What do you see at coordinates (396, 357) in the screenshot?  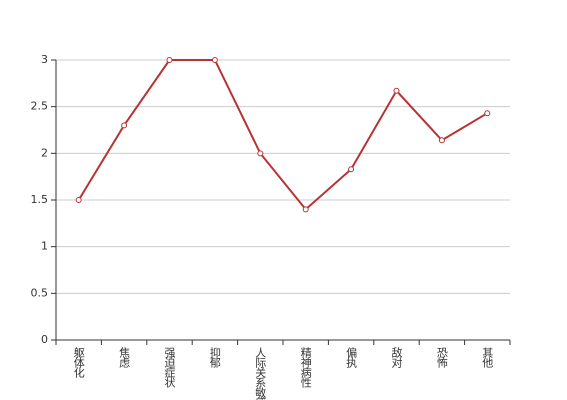 I see `x-tick-label: 敌对` at bounding box center [396, 357].